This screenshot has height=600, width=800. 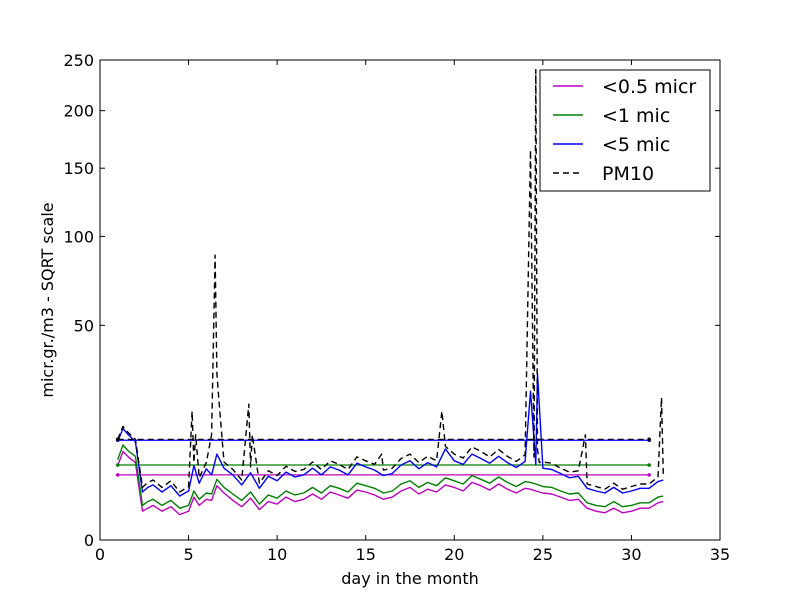 I want to click on legend-entries: <0.5 micr <1 mic <5 mic PM10, so click(x=624, y=130).